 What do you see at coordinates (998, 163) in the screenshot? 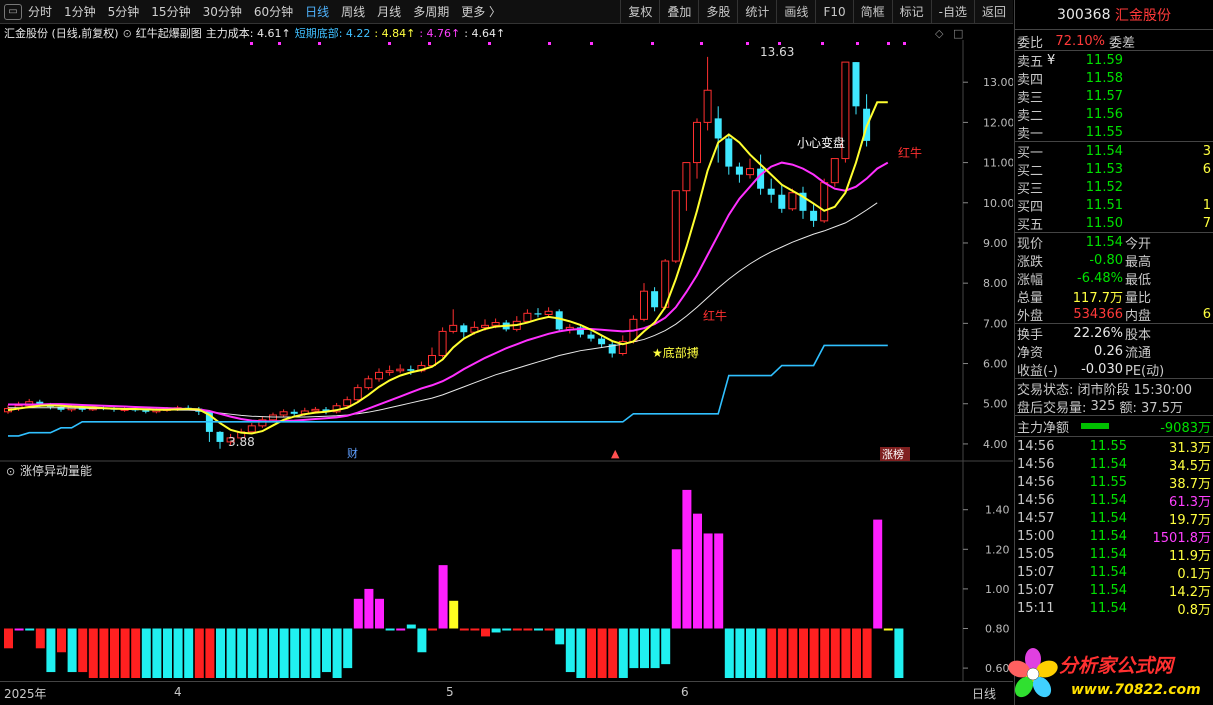
I see `price-tick-label: 11.00` at bounding box center [998, 163].